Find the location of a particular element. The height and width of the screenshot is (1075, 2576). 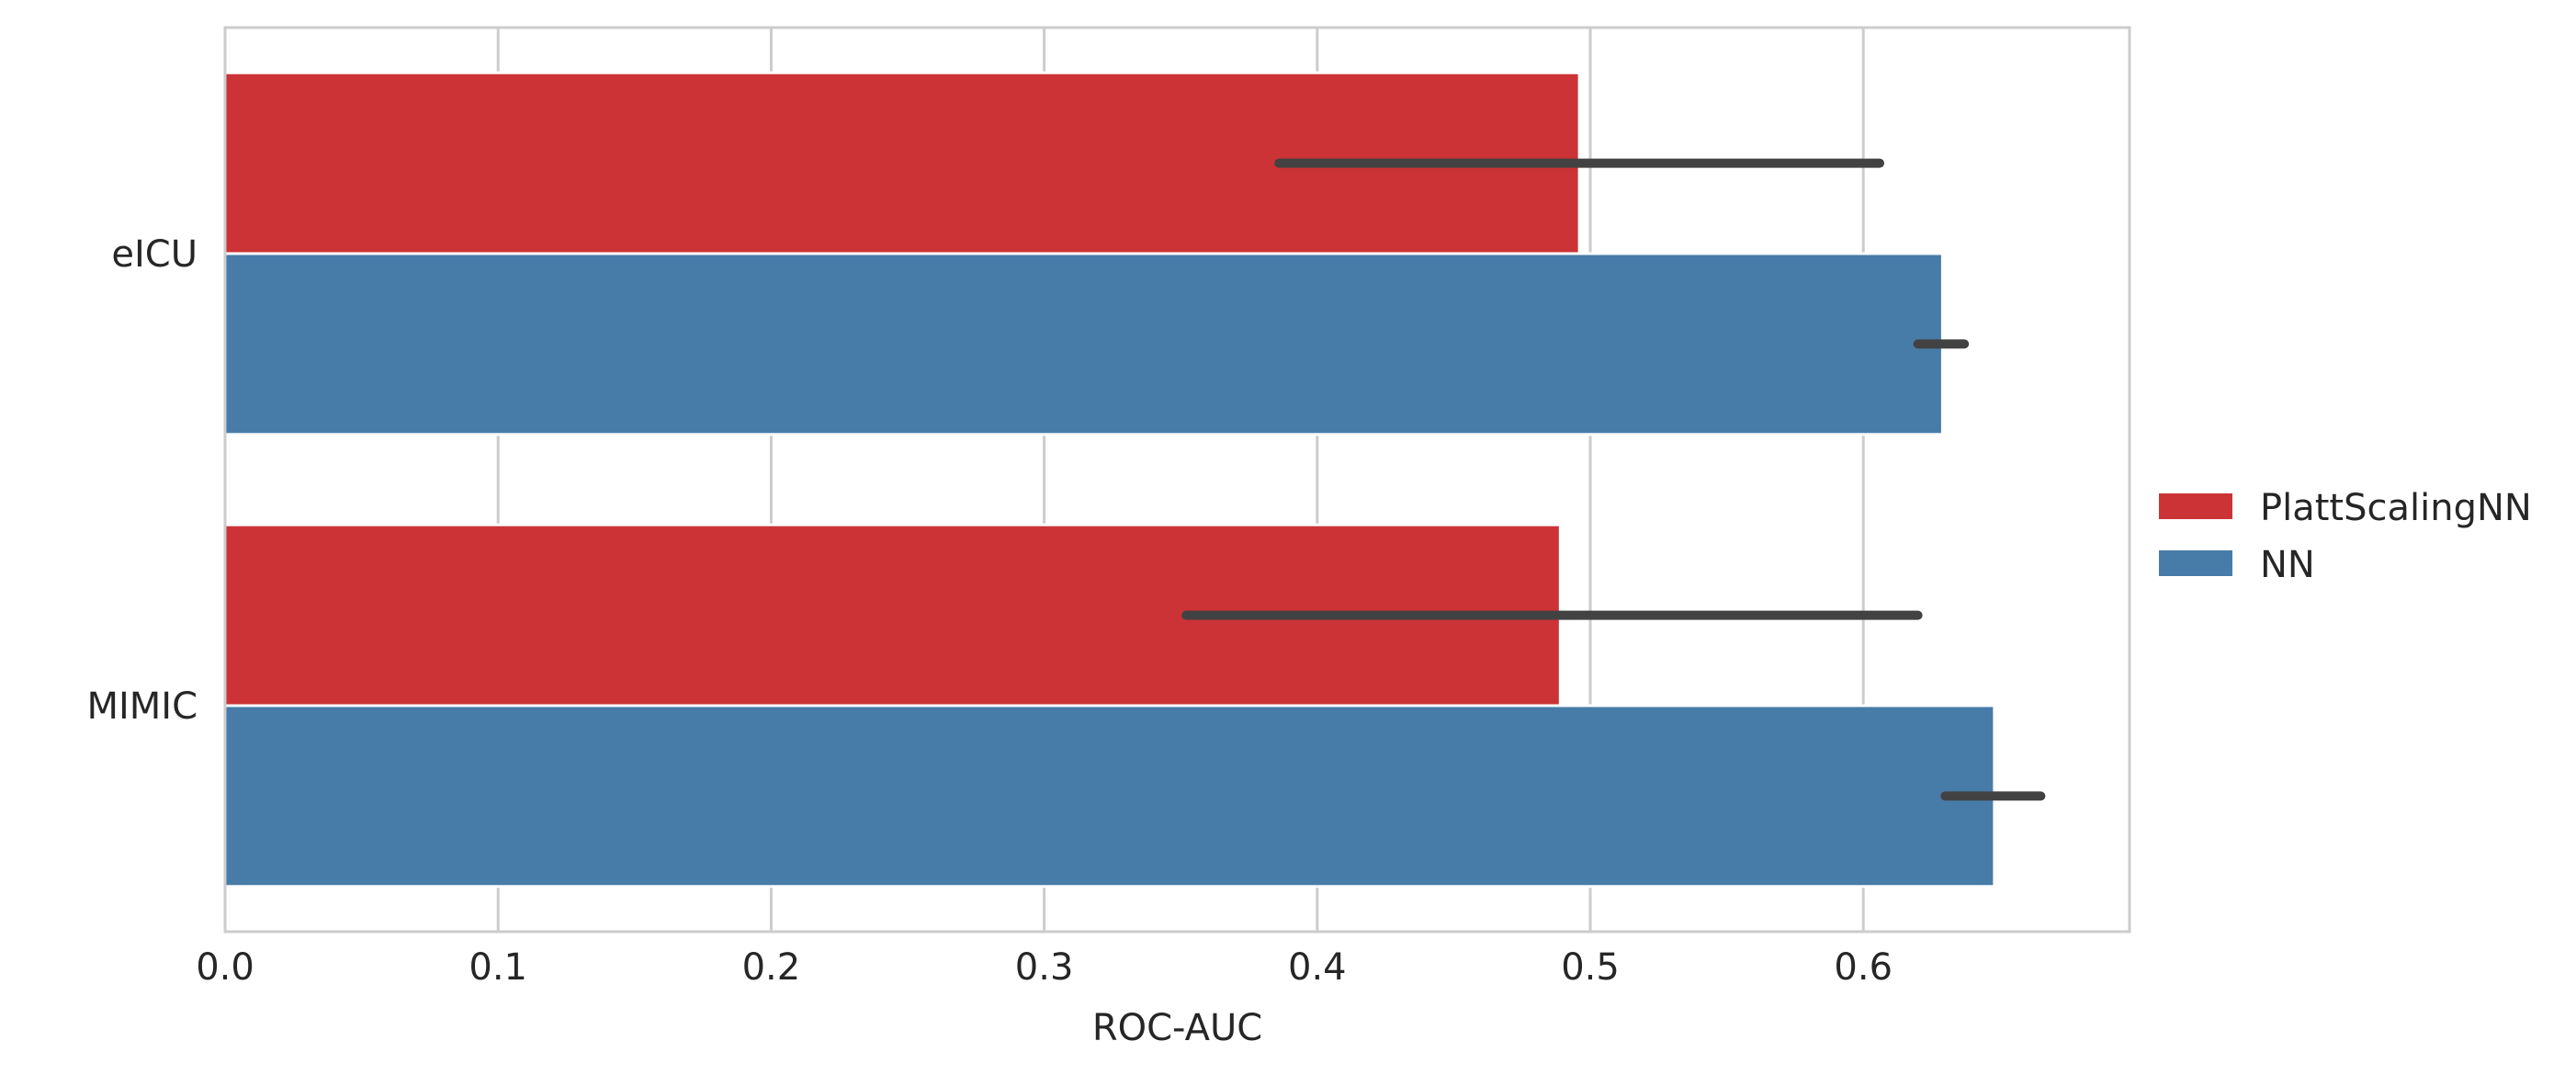

x-tick-label: 0.5 is located at coordinates (1590, 967).